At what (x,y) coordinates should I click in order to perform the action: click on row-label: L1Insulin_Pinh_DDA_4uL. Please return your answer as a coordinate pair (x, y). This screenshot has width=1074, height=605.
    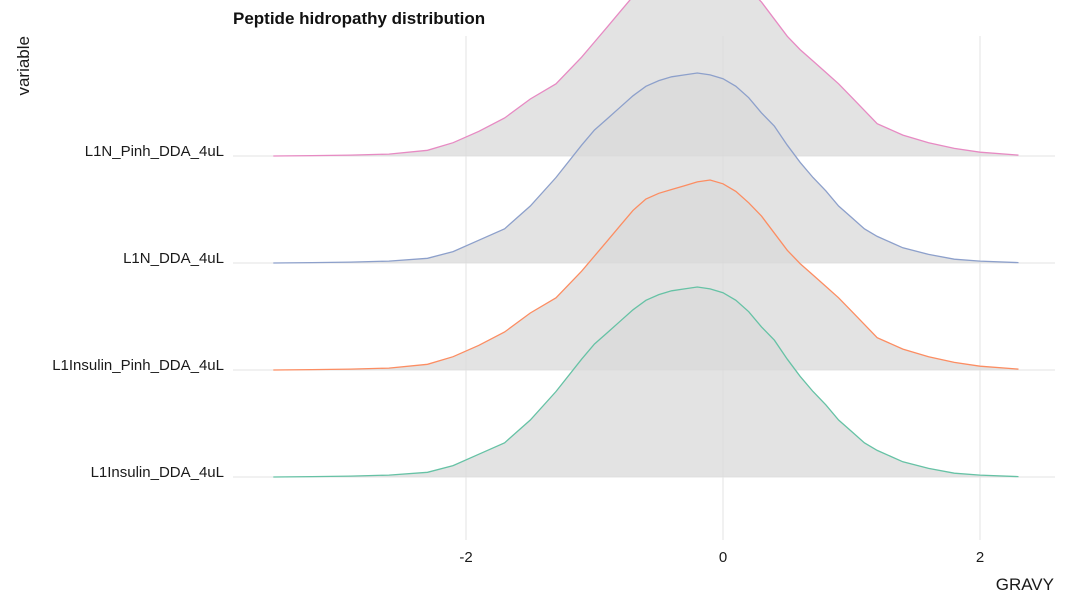
    Looking at the image, I should click on (138, 365).